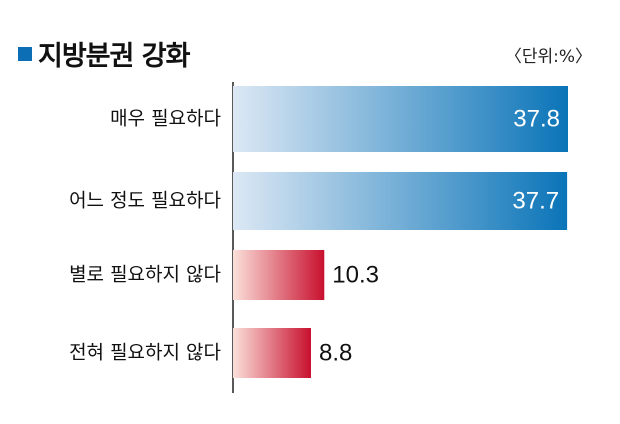 The width and height of the screenshot is (620, 424). I want to click on value-label-0: 37.8, so click(536, 118).